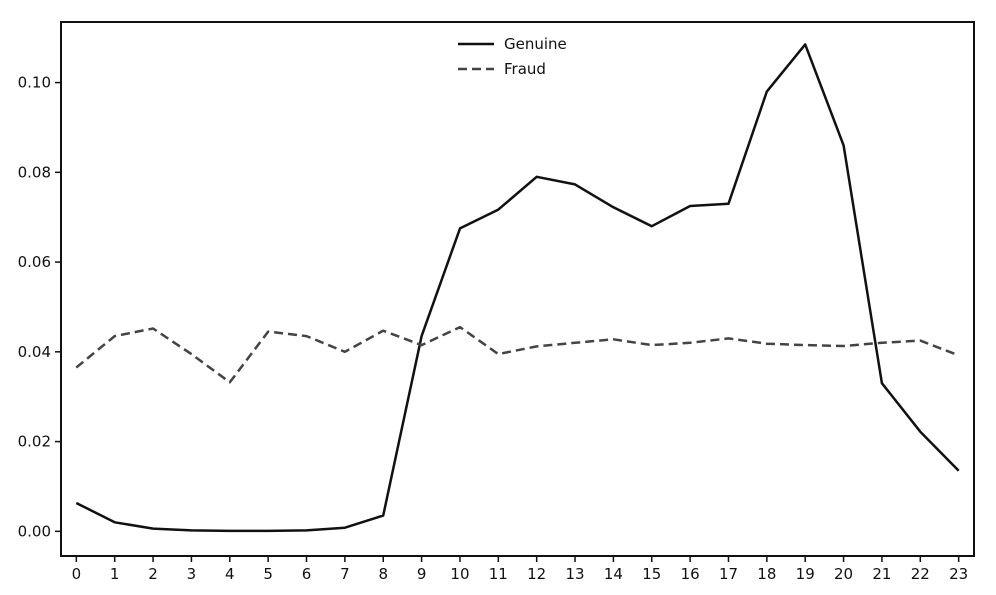 Image resolution: width=996 pixels, height=595 pixels. What do you see at coordinates (39, 307) in the screenshot?
I see `y-axis-ticks: 0.00 0.02 0.04 0.06 0.08 0.10` at bounding box center [39, 307].